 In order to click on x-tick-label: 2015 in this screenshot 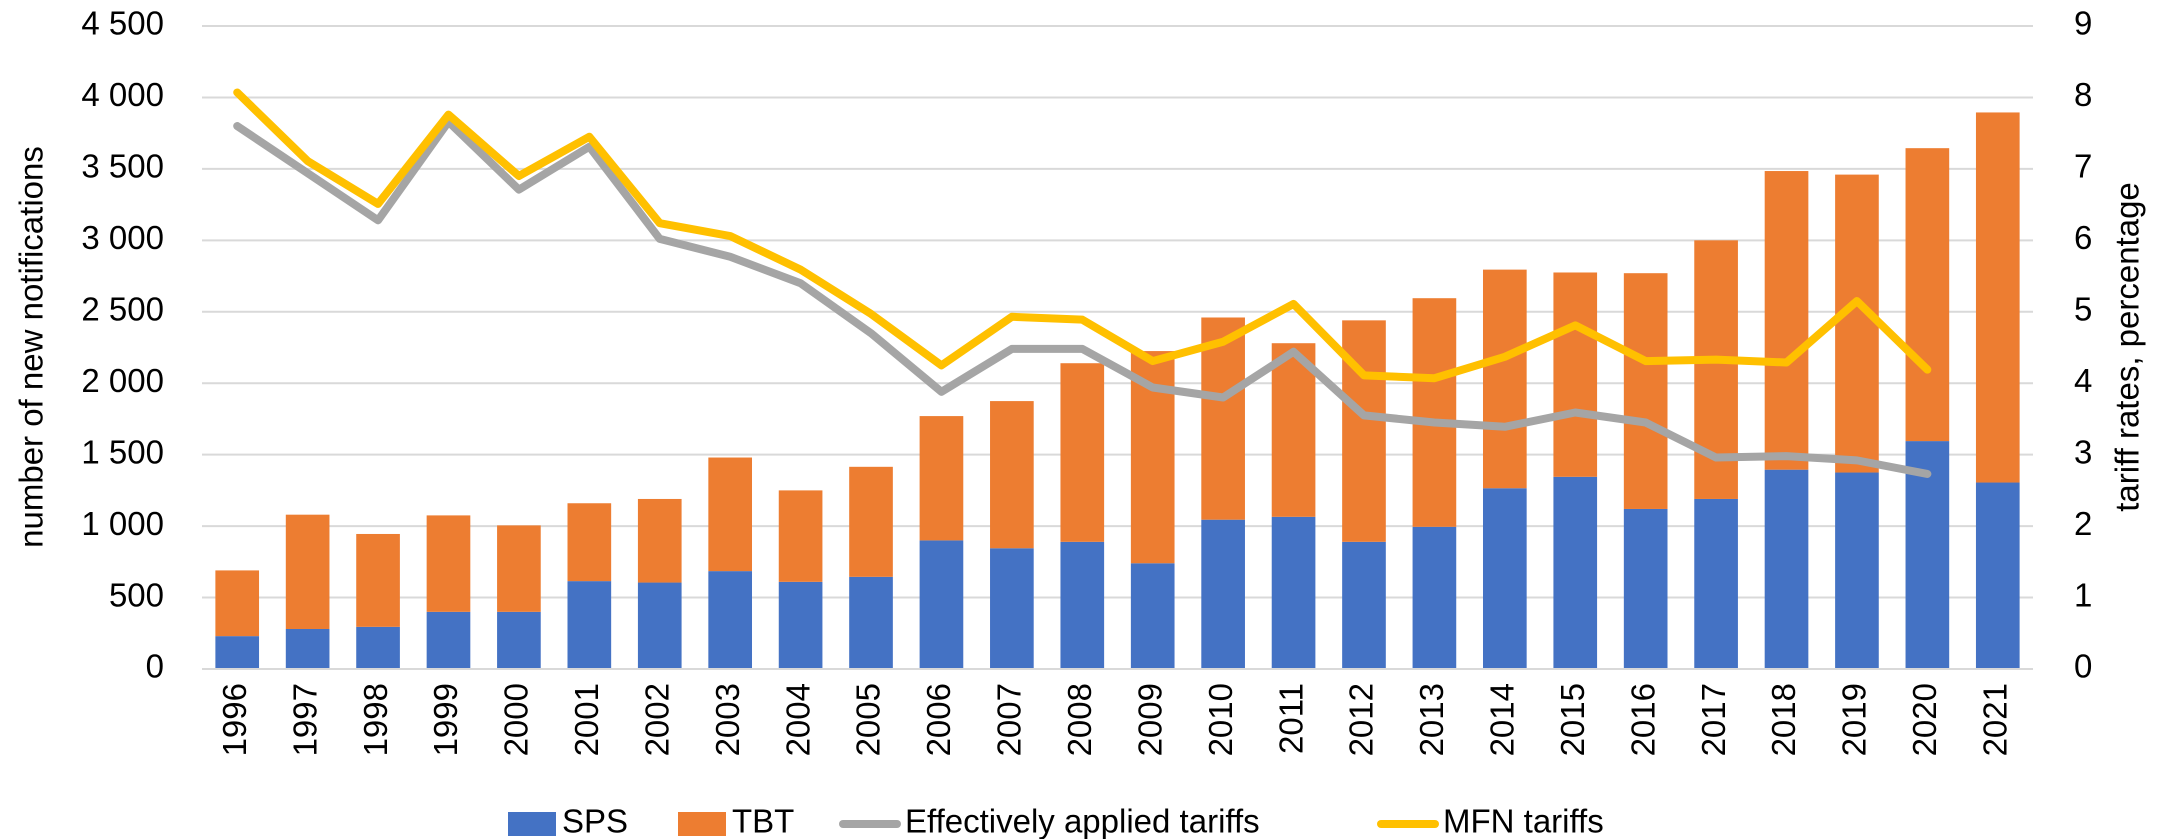, I will do `click(1572, 719)`.